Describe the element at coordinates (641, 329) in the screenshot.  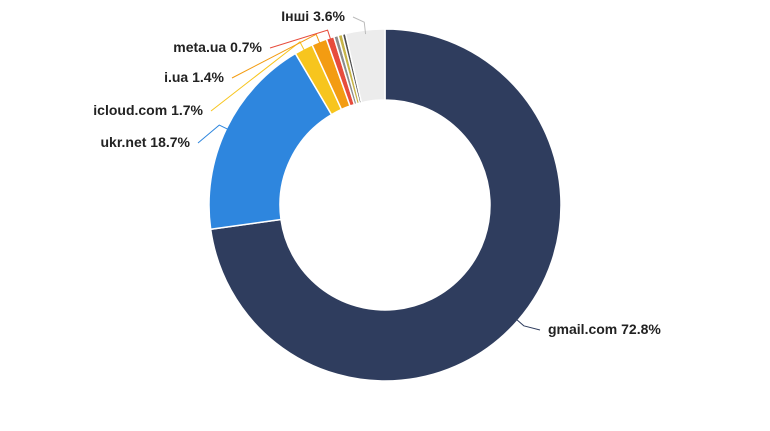
I see `value-label: 72.8%` at that location.